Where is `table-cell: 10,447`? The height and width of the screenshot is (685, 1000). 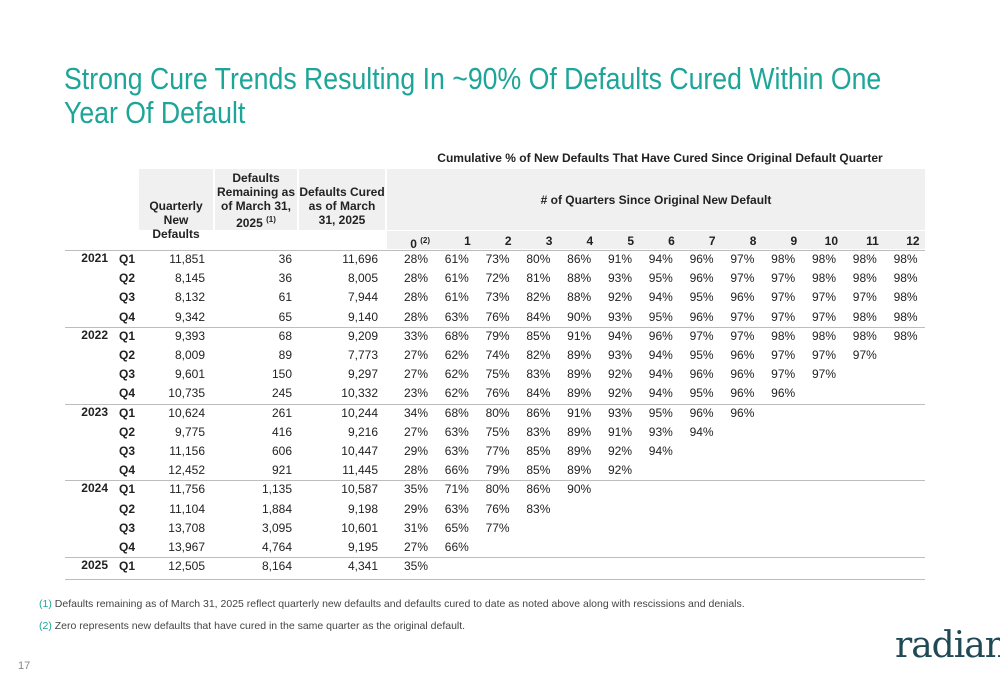
table-cell: 10,447 is located at coordinates (359, 451).